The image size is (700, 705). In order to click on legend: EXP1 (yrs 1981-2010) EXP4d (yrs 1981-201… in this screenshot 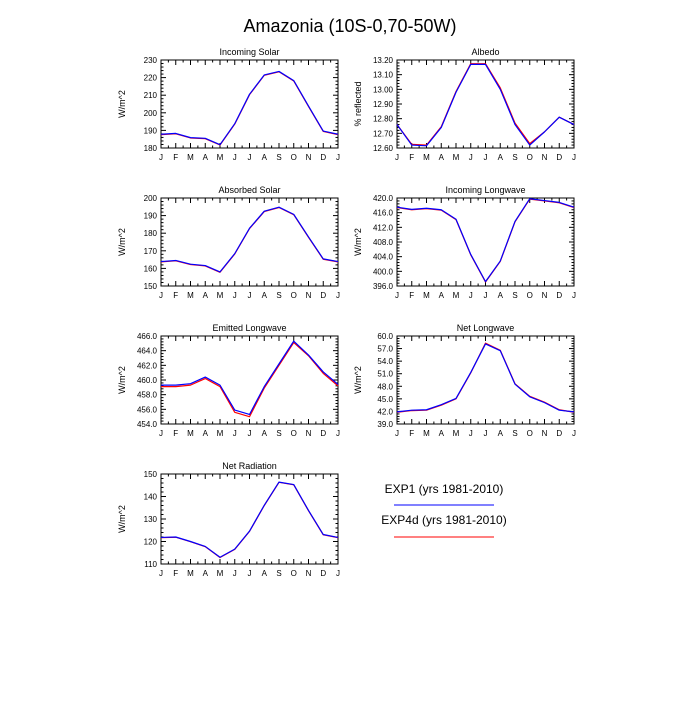, I will do `click(444, 510)`.